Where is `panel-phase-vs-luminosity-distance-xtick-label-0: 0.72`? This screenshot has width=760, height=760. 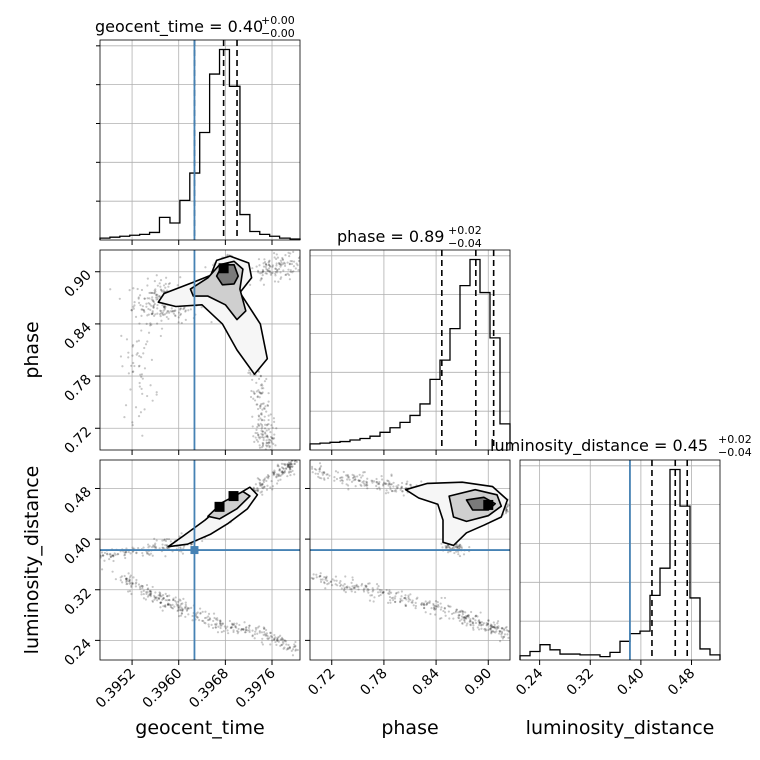
panel-phase-vs-luminosity-distance-xtick-label-0: 0.72 is located at coordinates (321, 682).